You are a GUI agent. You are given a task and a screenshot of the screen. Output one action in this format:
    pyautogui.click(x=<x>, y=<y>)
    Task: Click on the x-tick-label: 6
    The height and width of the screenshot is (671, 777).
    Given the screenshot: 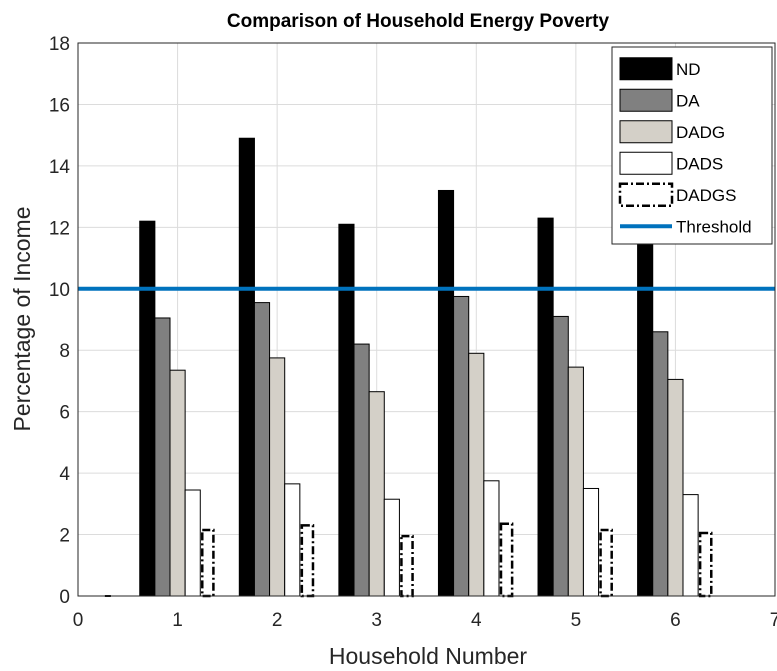 What is the action you would take?
    pyautogui.click(x=675, y=620)
    